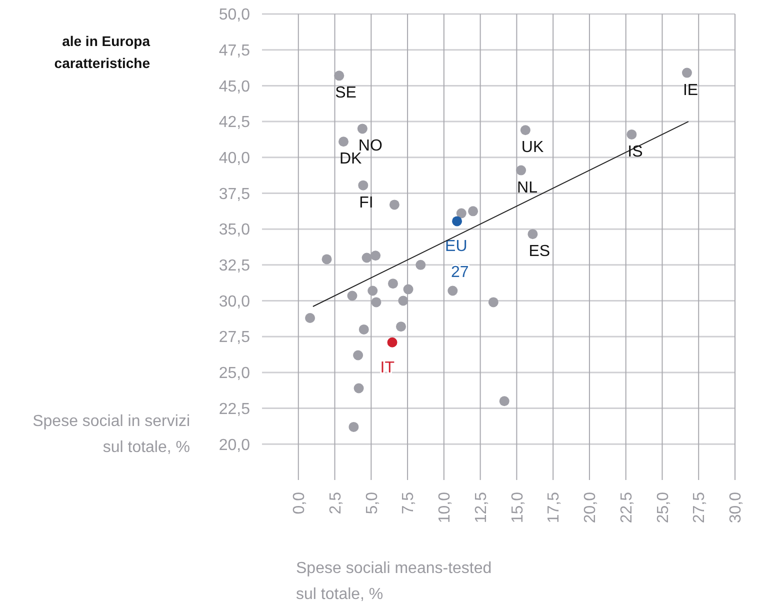  What do you see at coordinates (627, 508) in the screenshot?
I see `x-tick-label: 22,5` at bounding box center [627, 508].